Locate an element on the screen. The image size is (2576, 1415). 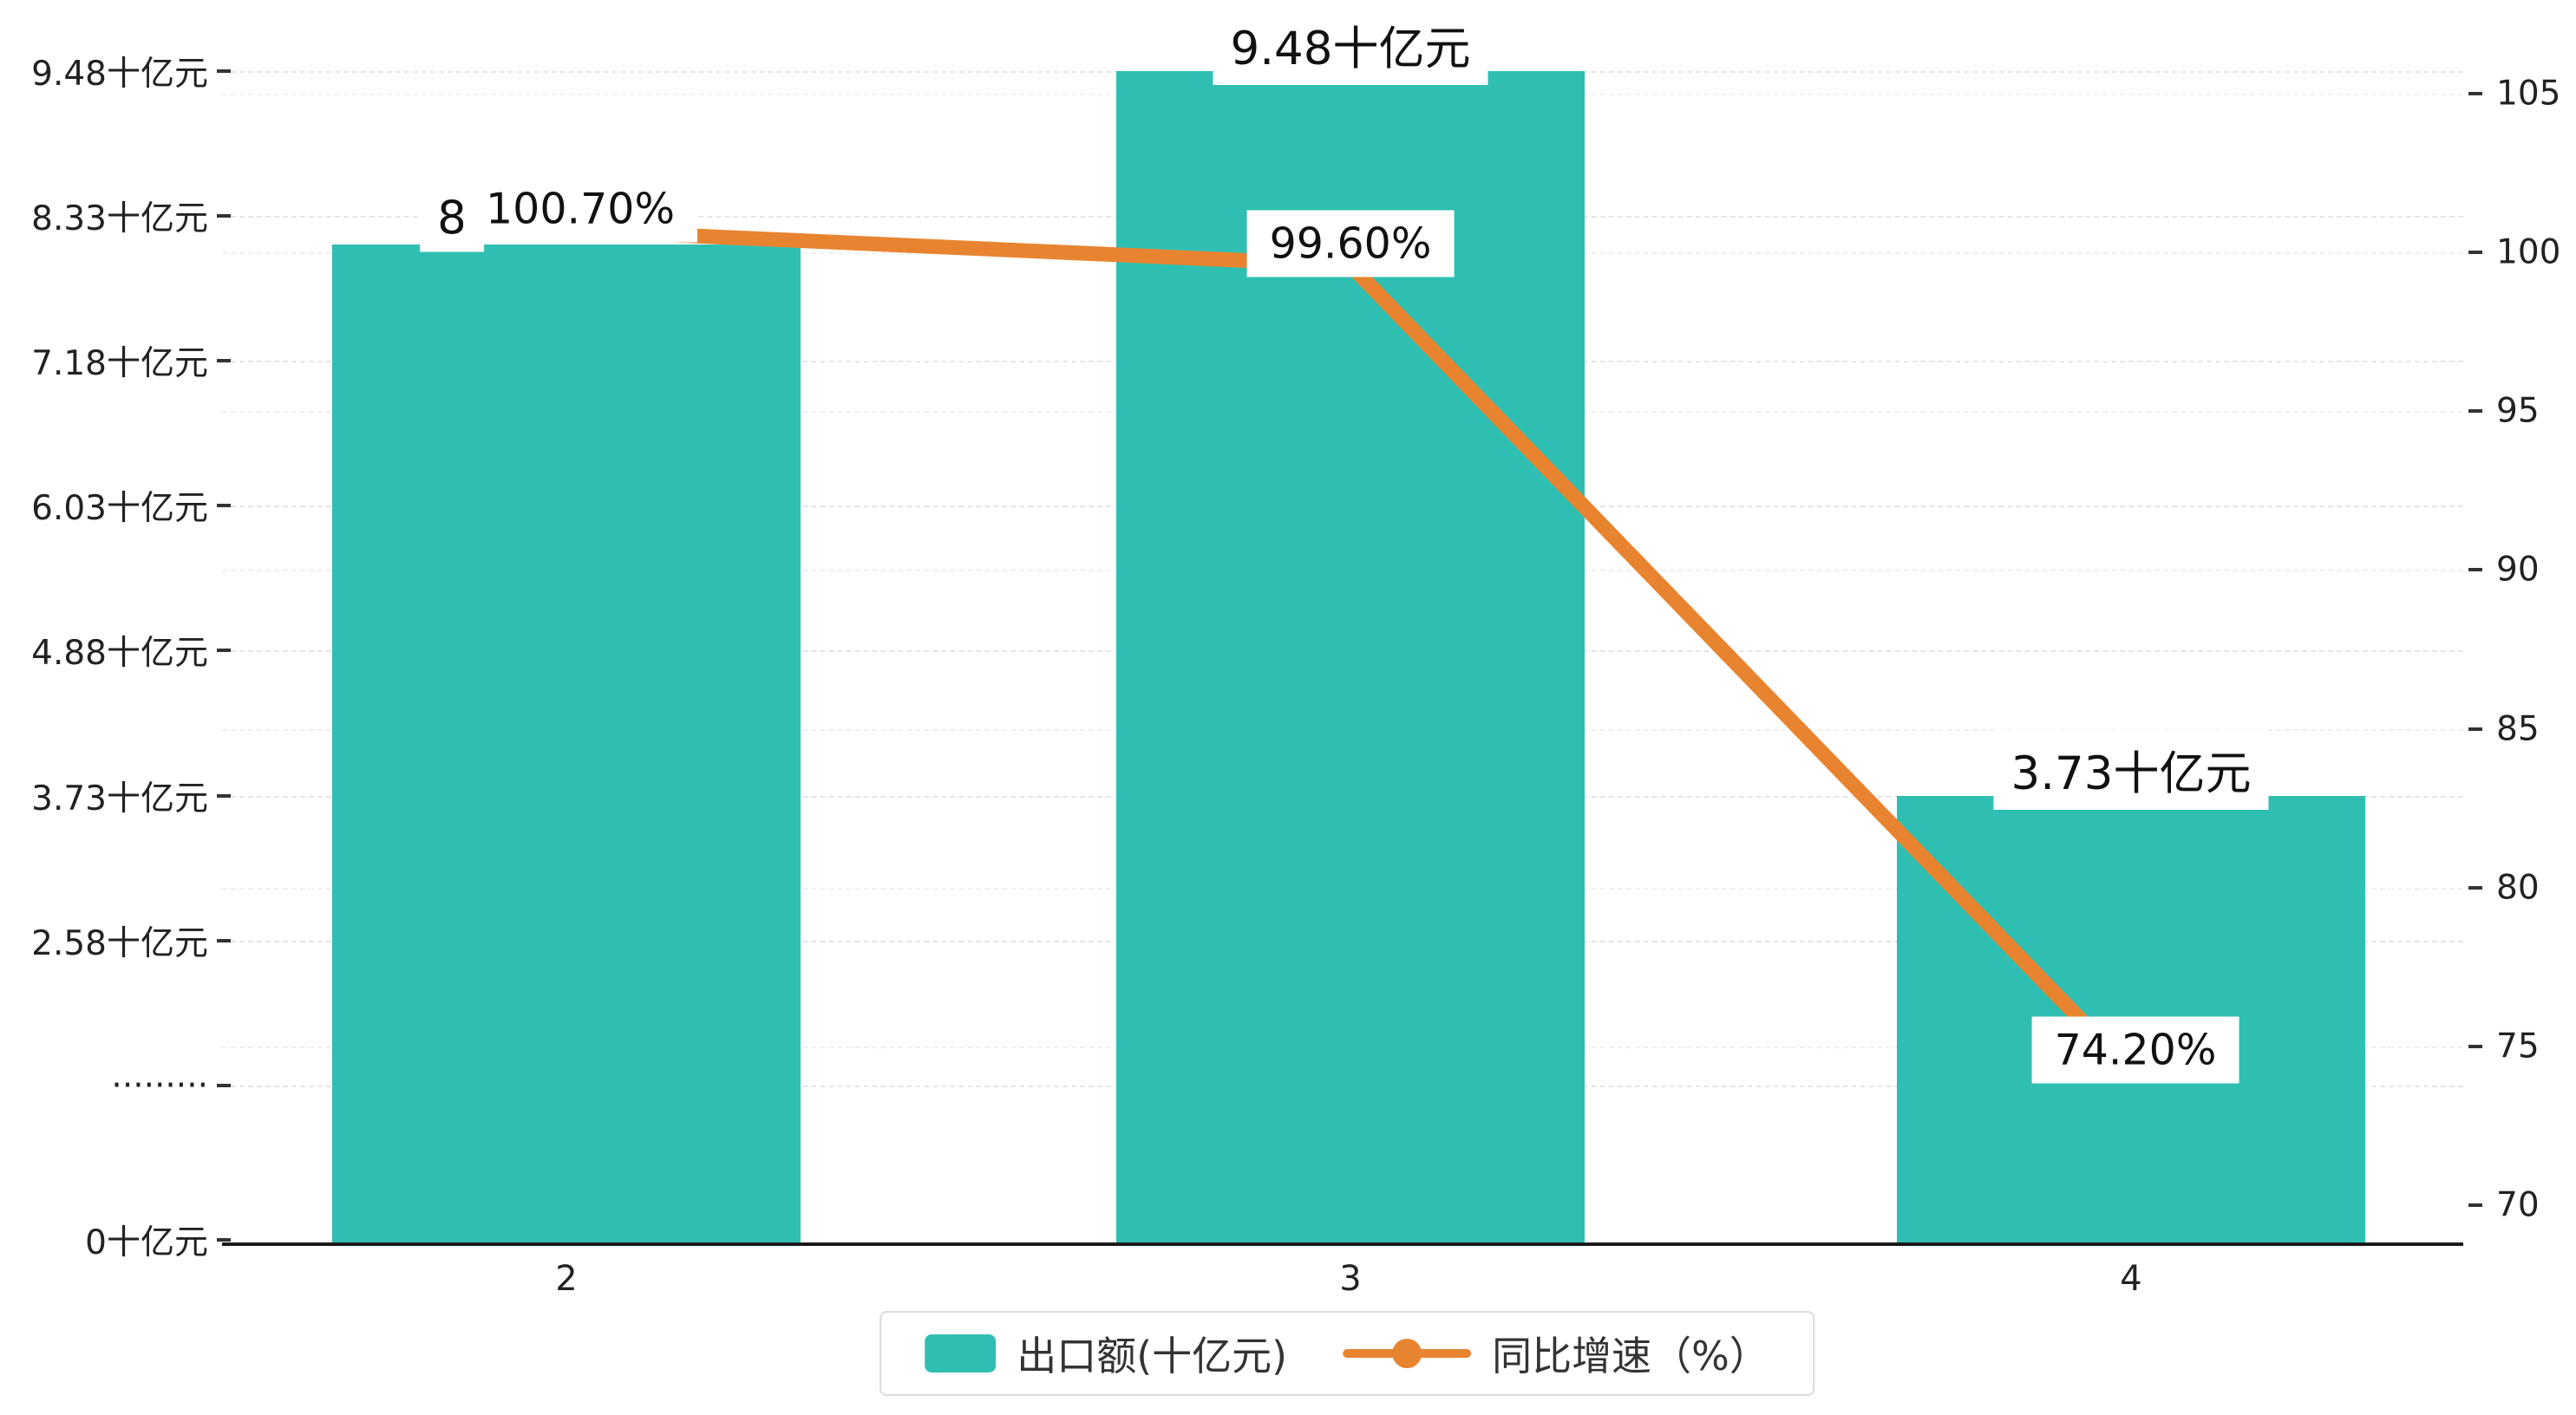
export-bar is located at coordinates (566, 743).